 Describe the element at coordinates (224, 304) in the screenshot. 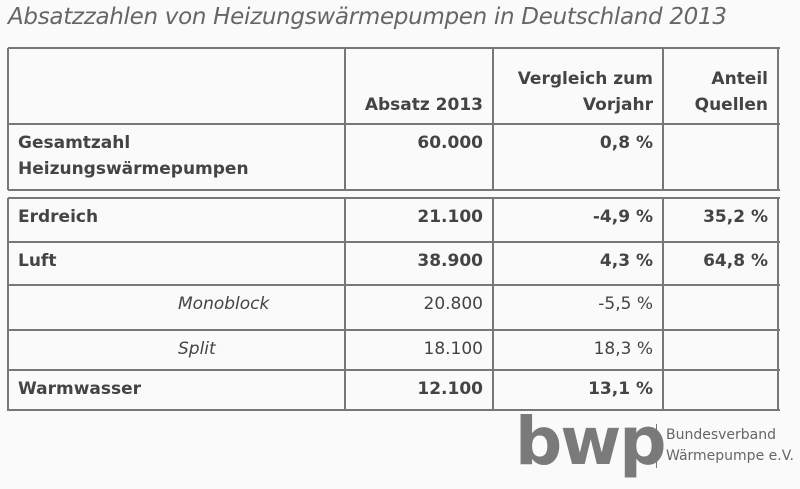

I see `row-label: Monoblock` at that location.